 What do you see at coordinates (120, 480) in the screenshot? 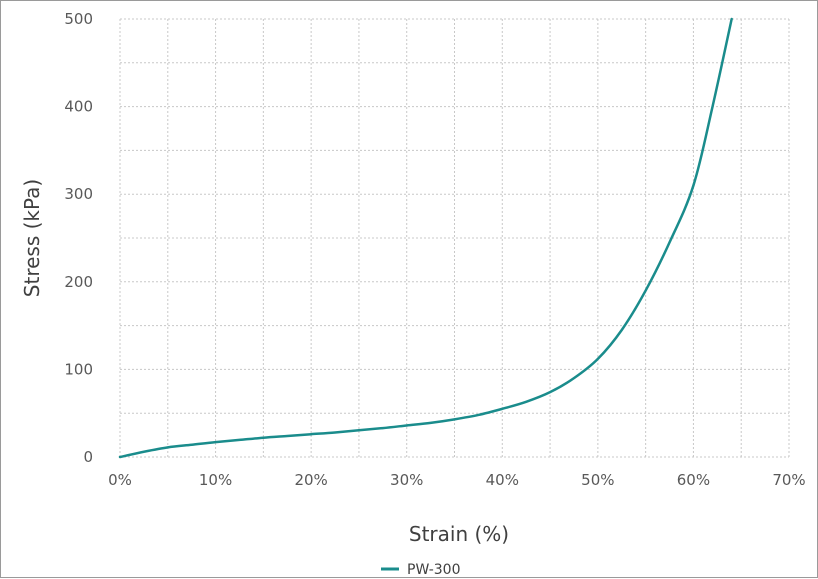
I see `x-tick-label: 0%` at bounding box center [120, 480].